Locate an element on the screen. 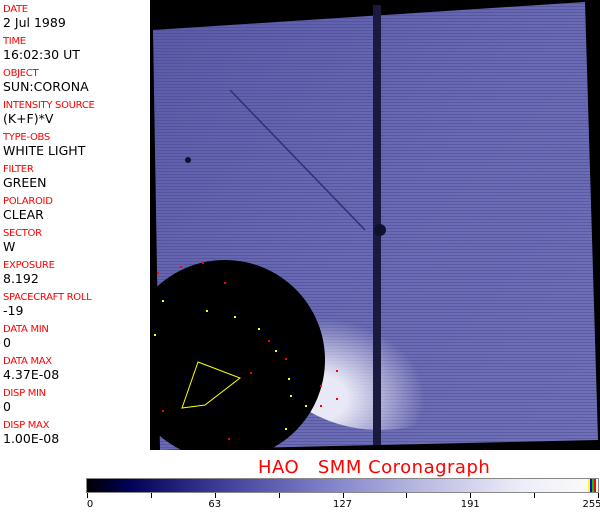  field-value: -19 is located at coordinates (13, 310).